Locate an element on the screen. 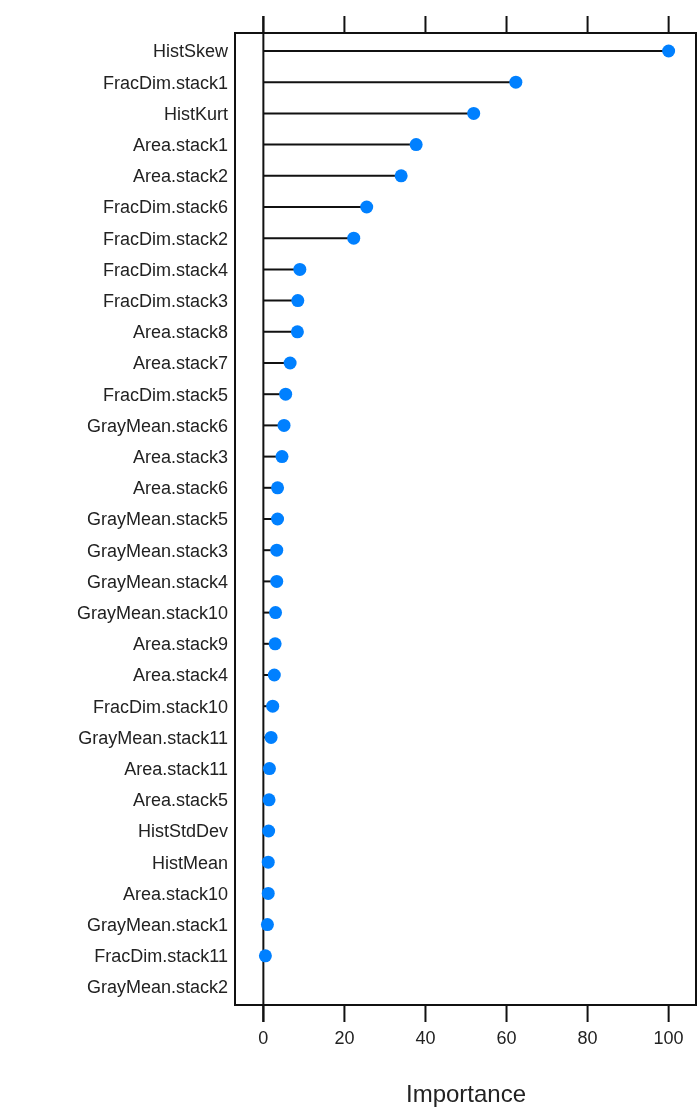  y-tick-label: FracDim.stack5 is located at coordinates (165, 394).